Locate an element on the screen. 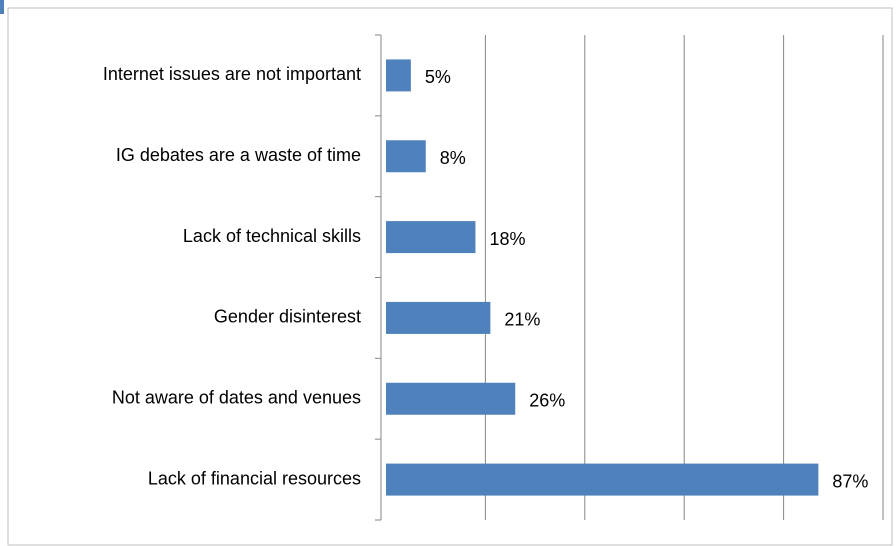 This screenshot has height=546, width=896. y-tick-label: Lack of technical skills is located at coordinates (272, 236).